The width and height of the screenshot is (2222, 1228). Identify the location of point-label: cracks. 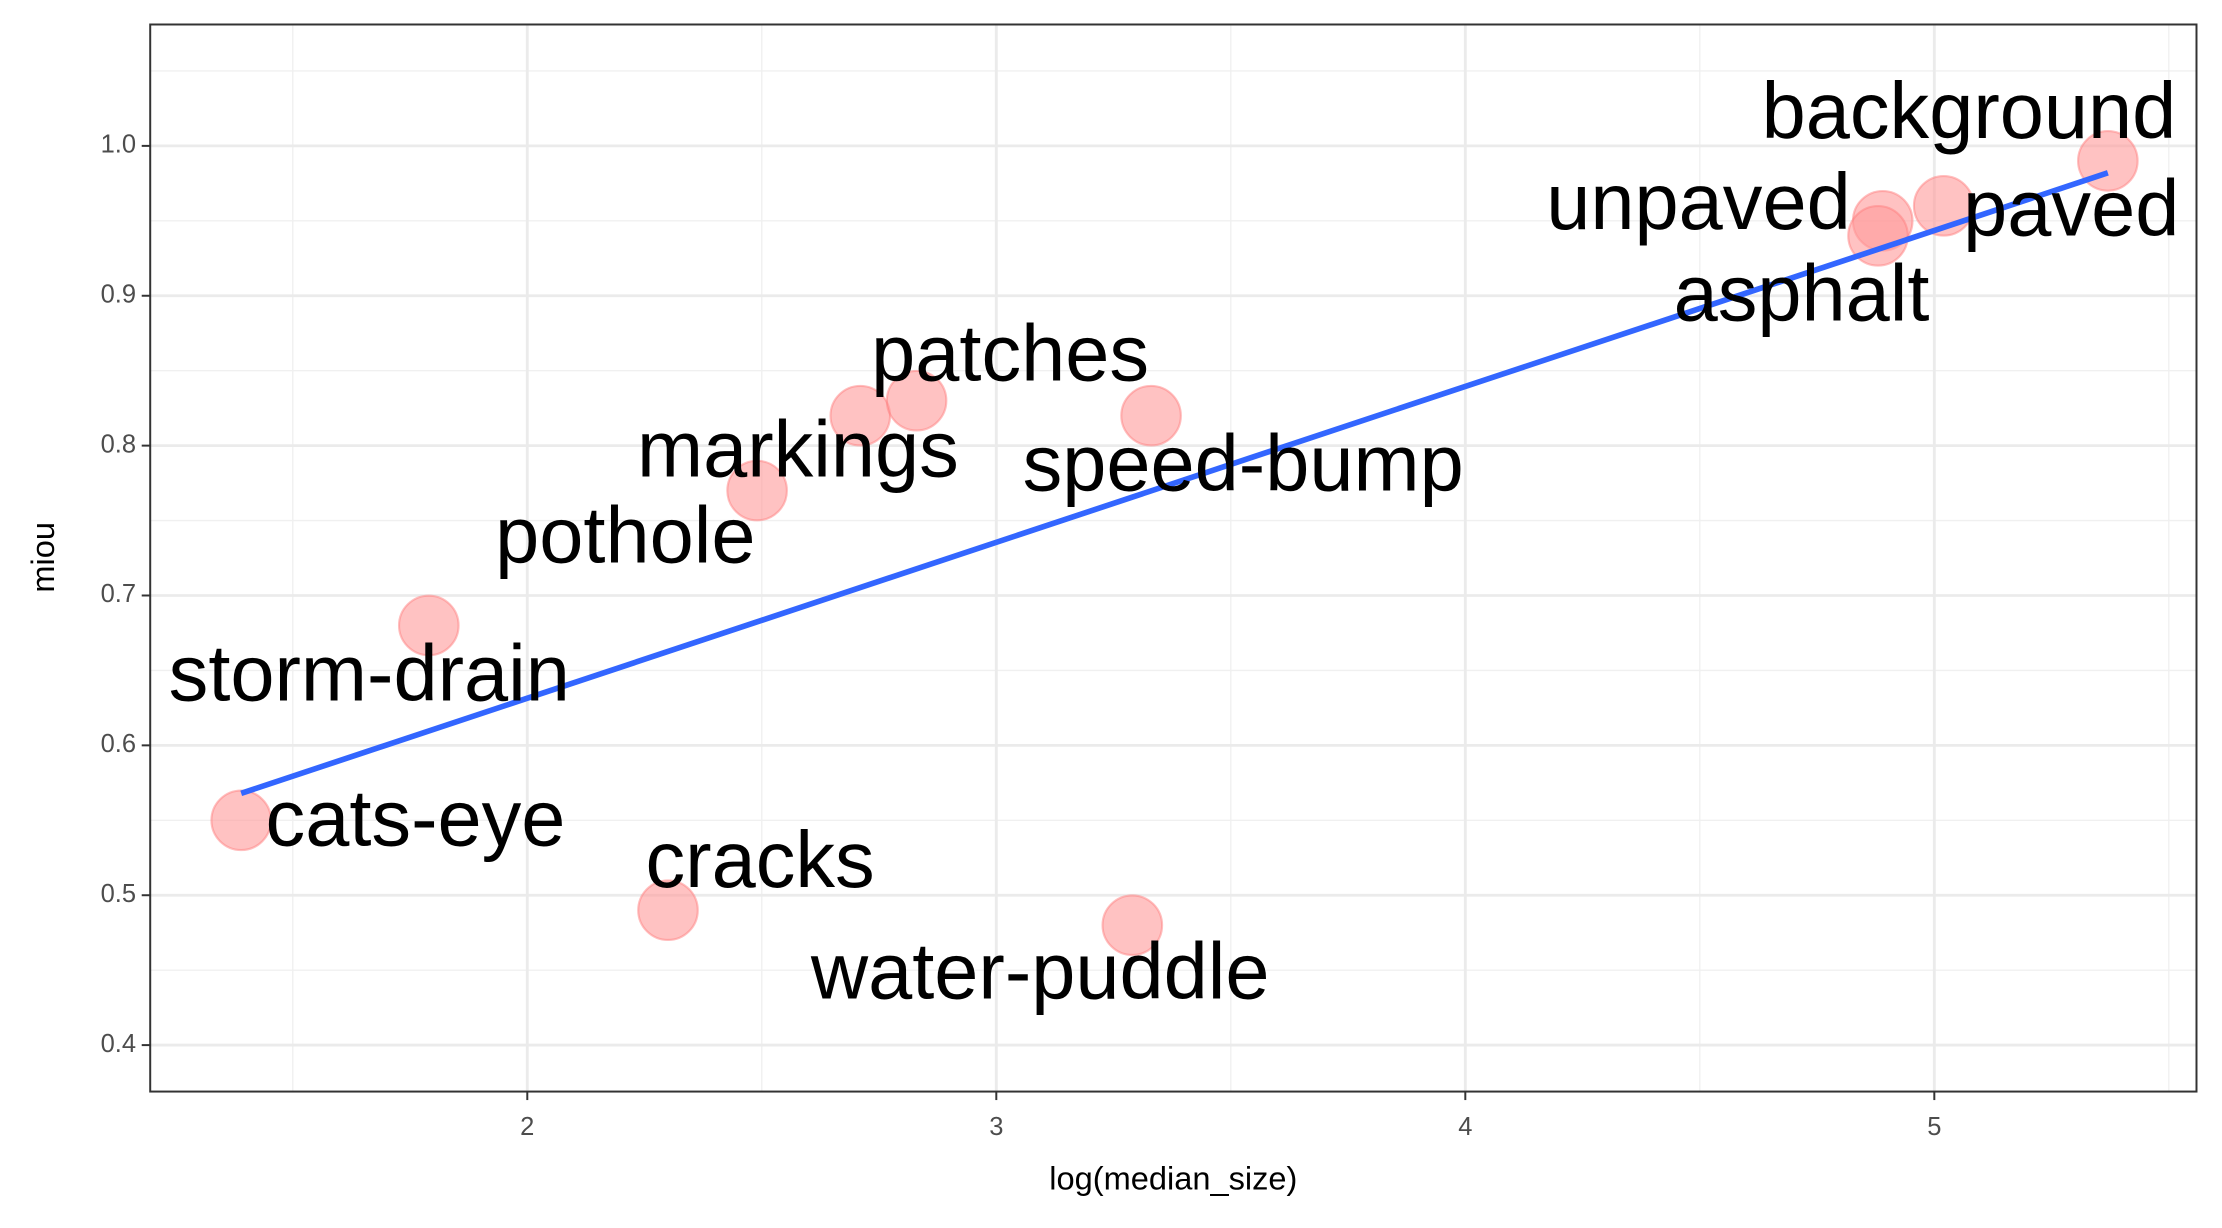
(759, 859).